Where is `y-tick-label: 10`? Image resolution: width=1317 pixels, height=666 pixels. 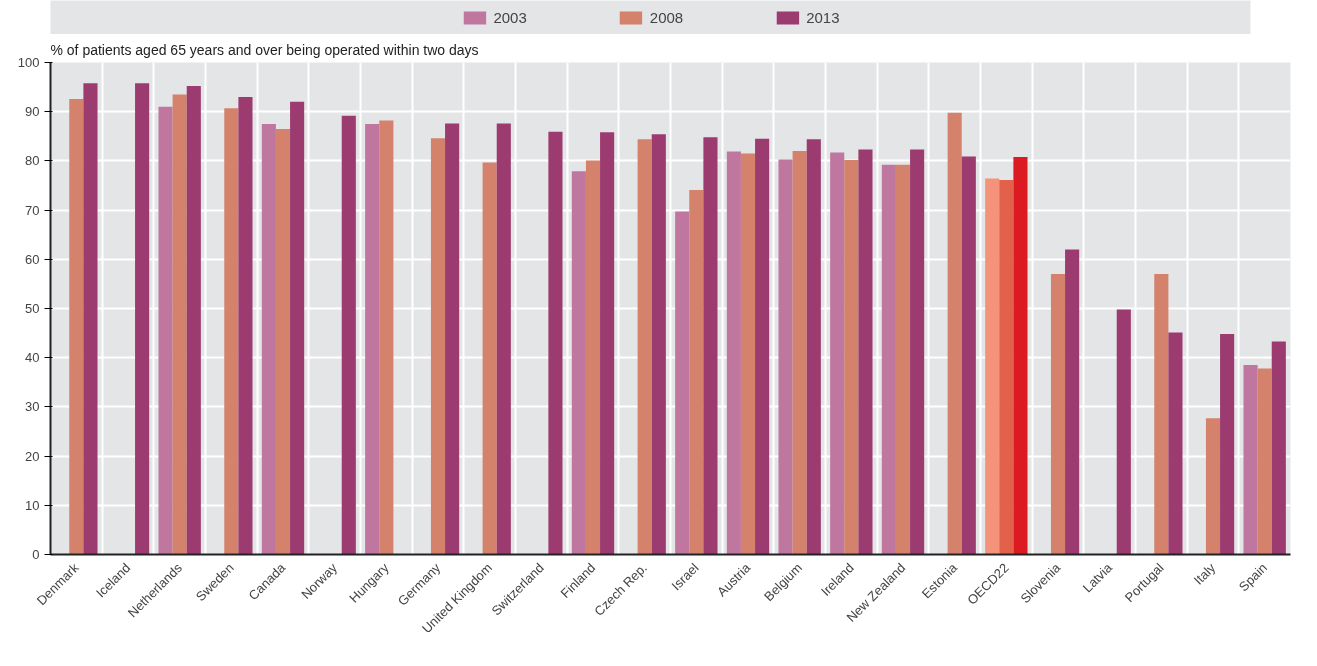 y-tick-label: 10 is located at coordinates (32, 505).